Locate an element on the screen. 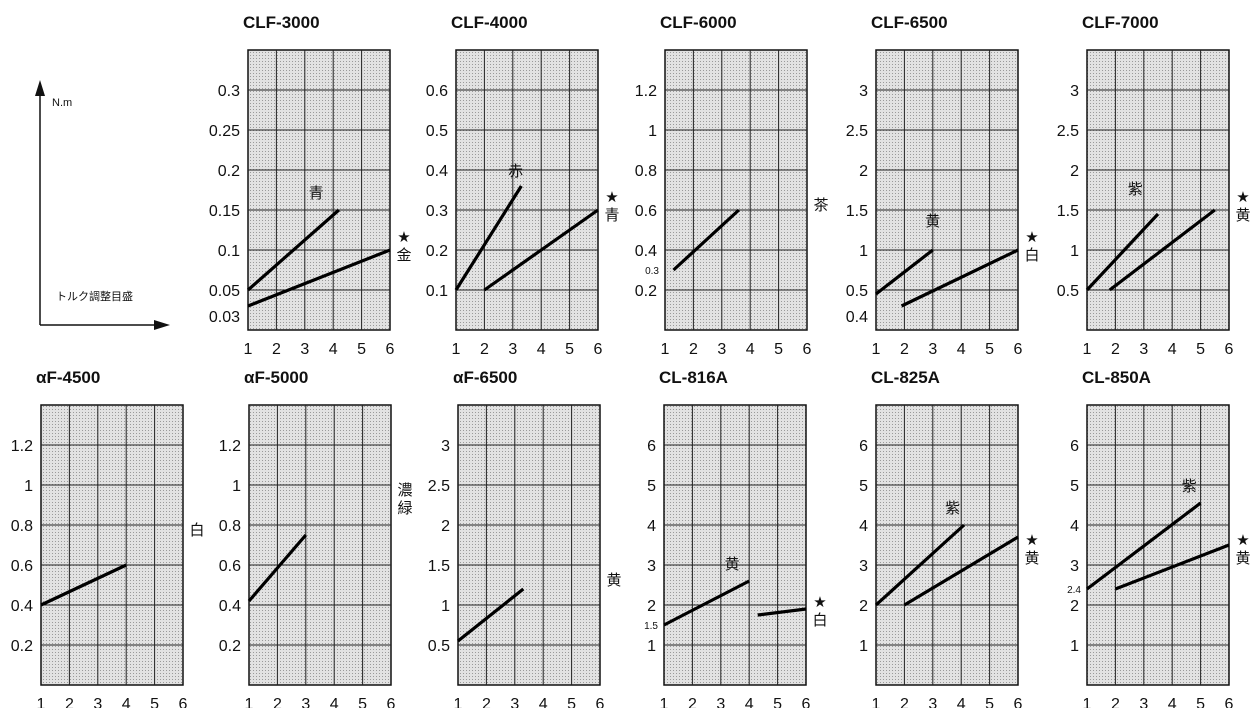  chart-title: αF-5000 is located at coordinates (276, 377).